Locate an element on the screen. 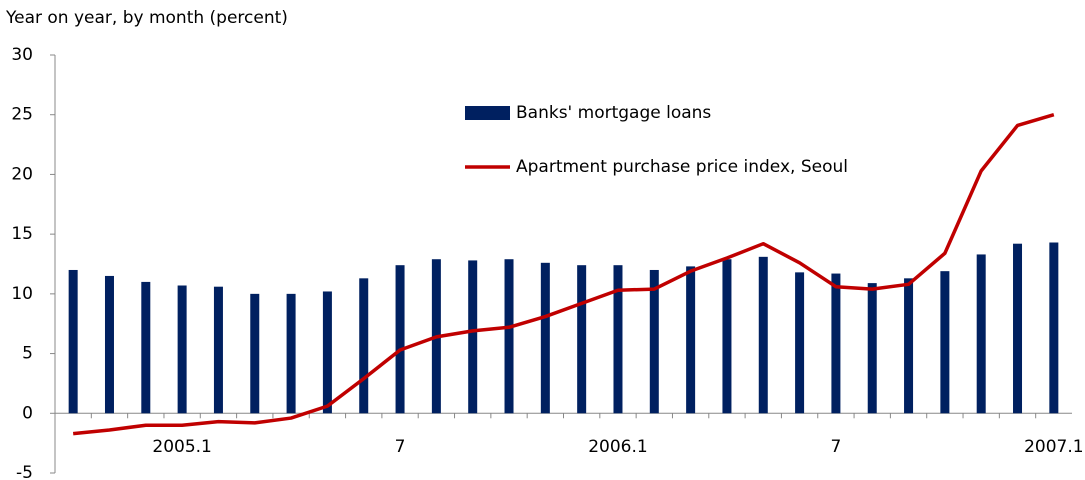  legend-label: Banks' mortgage loans is located at coordinates (613, 113).